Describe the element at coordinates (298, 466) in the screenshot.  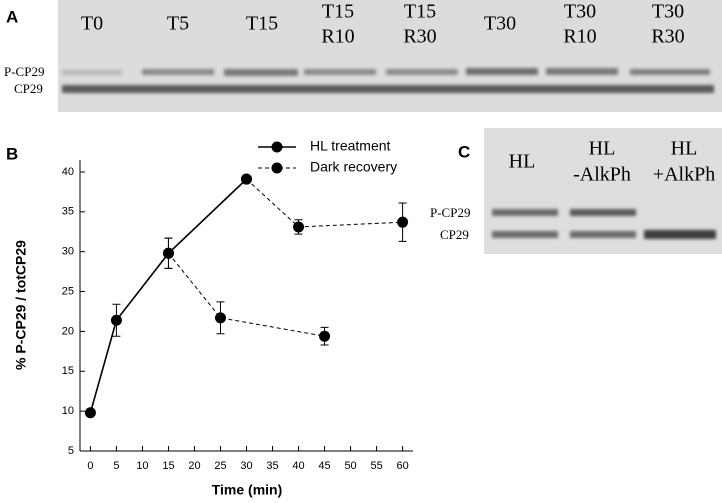
I see `x-tick-label: 40` at that location.